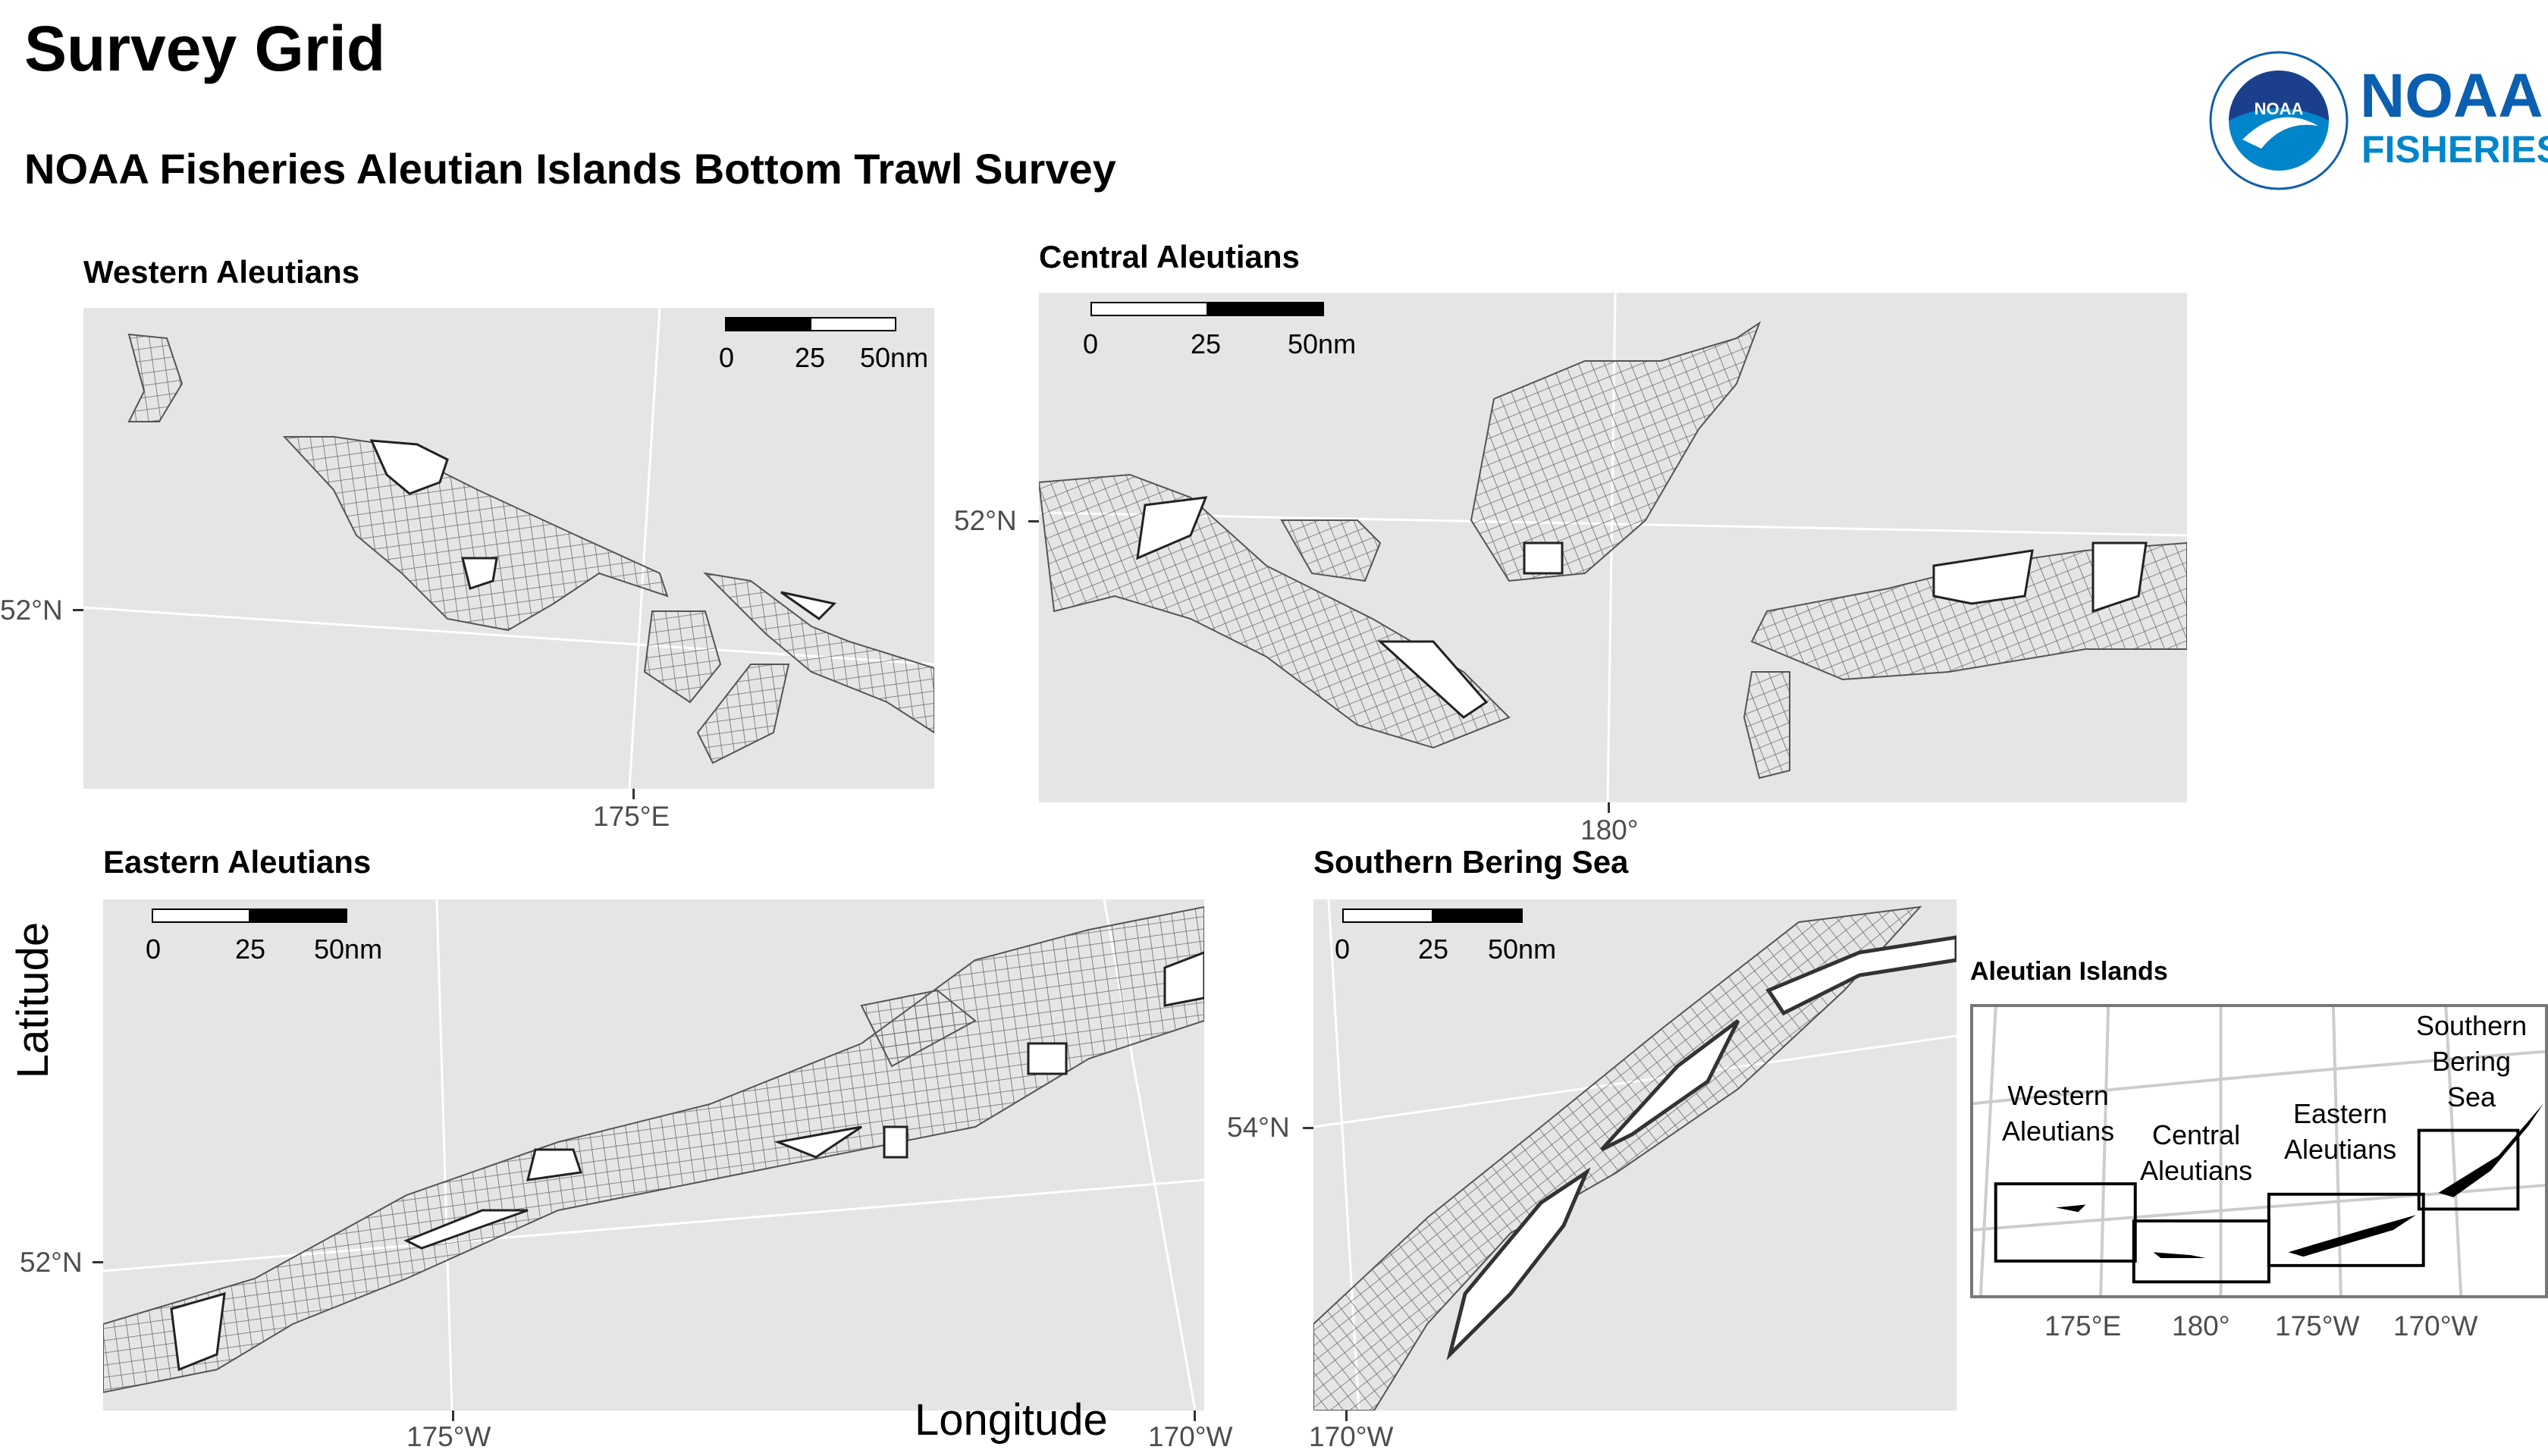 The height and width of the screenshot is (1456, 2548). Describe the element at coordinates (1343, 949) in the screenshot. I see `southern-scale-0: 0` at that location.